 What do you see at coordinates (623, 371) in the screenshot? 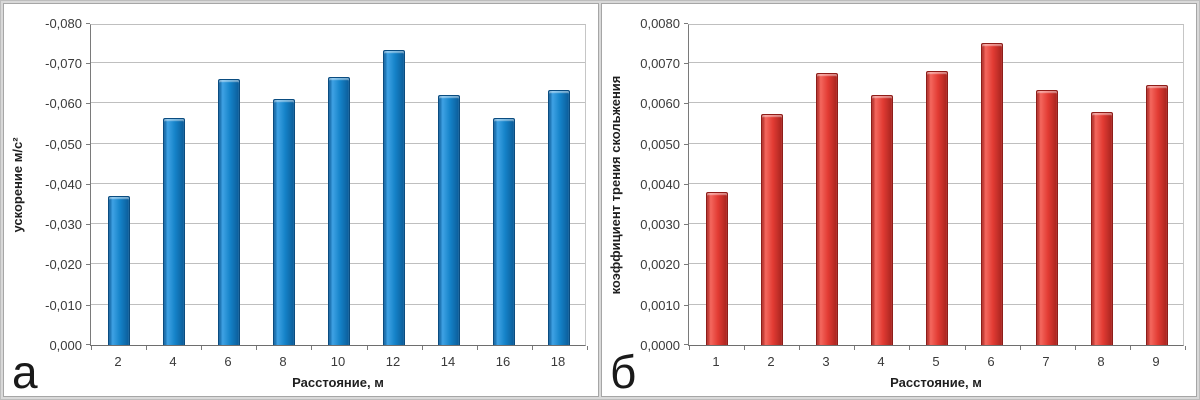
I see `panel-label: б` at bounding box center [623, 371].